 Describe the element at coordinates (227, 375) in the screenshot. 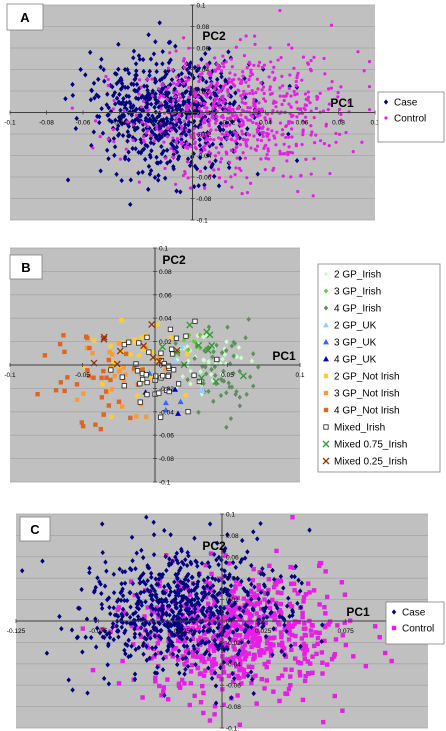

I see `x-tick-label: 0.05` at that location.